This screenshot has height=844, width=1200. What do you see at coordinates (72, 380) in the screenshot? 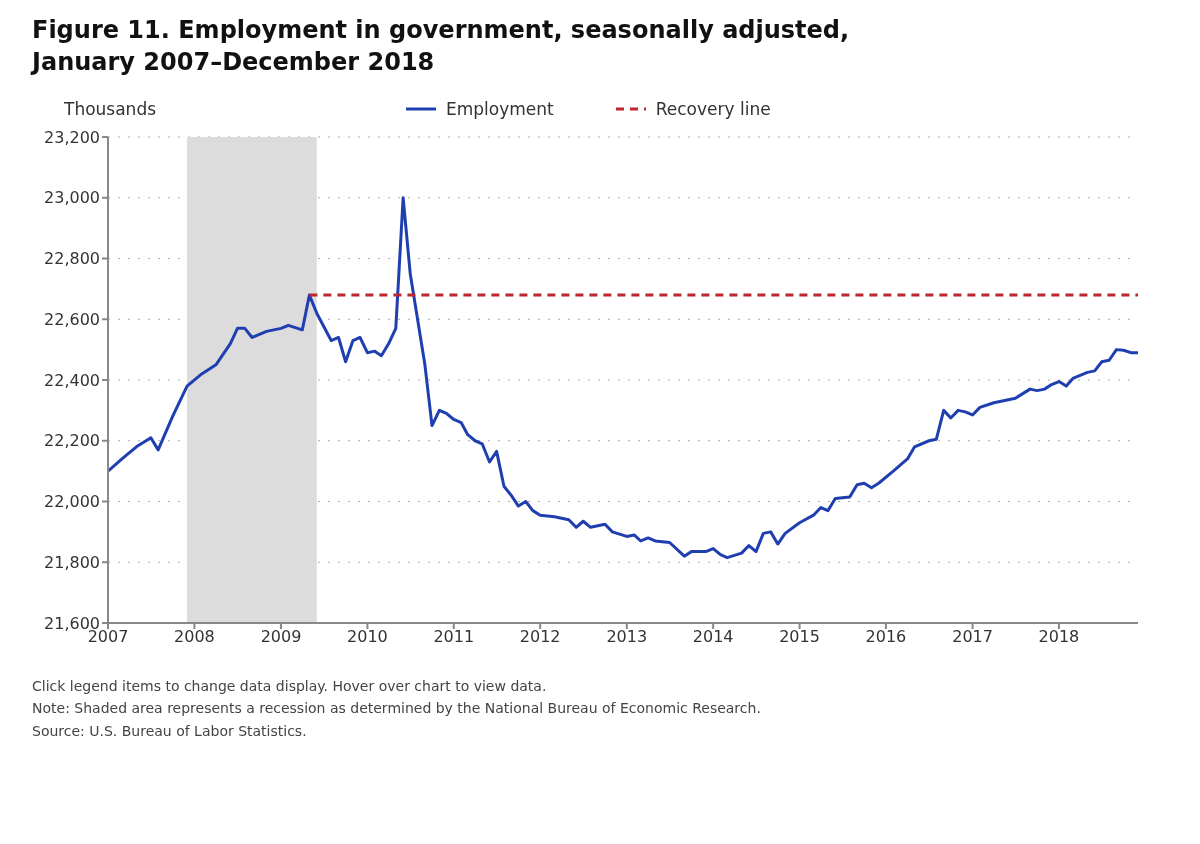
I see `y-tick-label: 22,400` at bounding box center [72, 380].